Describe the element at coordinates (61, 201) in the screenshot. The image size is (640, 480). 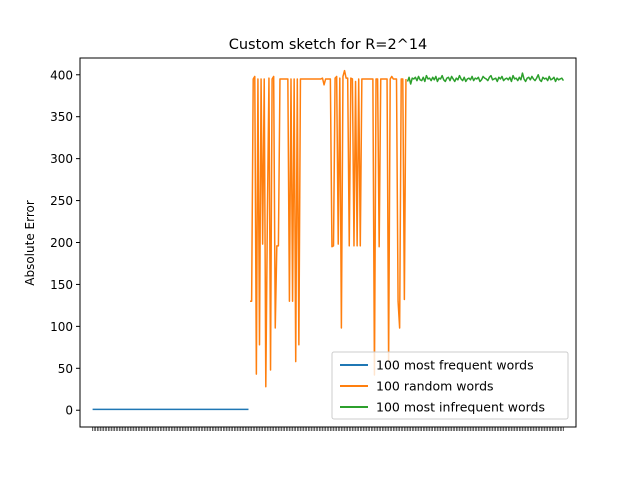
I see `y-tick-label: 250` at that location.